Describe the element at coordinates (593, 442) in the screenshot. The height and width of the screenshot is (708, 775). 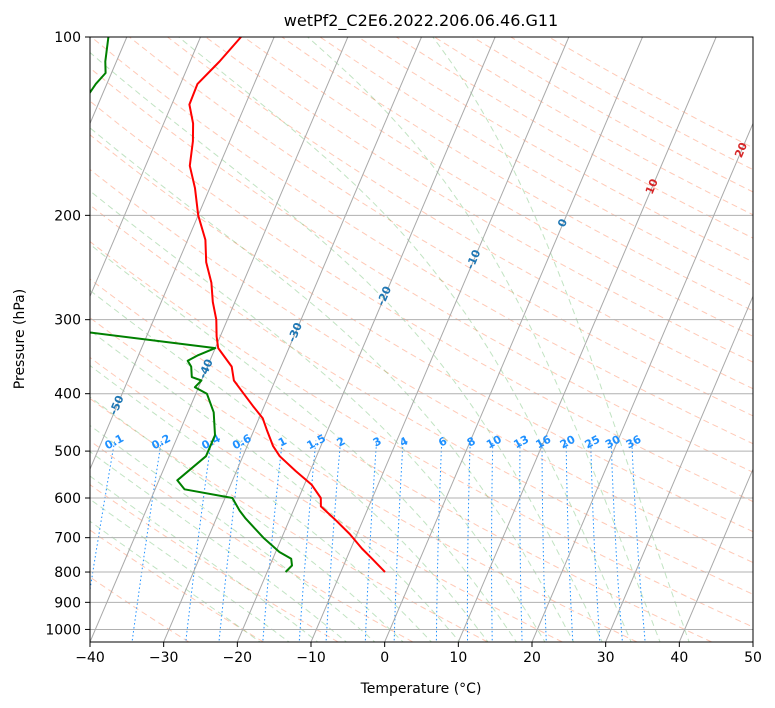
I see `mixing-ratio-label: 25` at that location.